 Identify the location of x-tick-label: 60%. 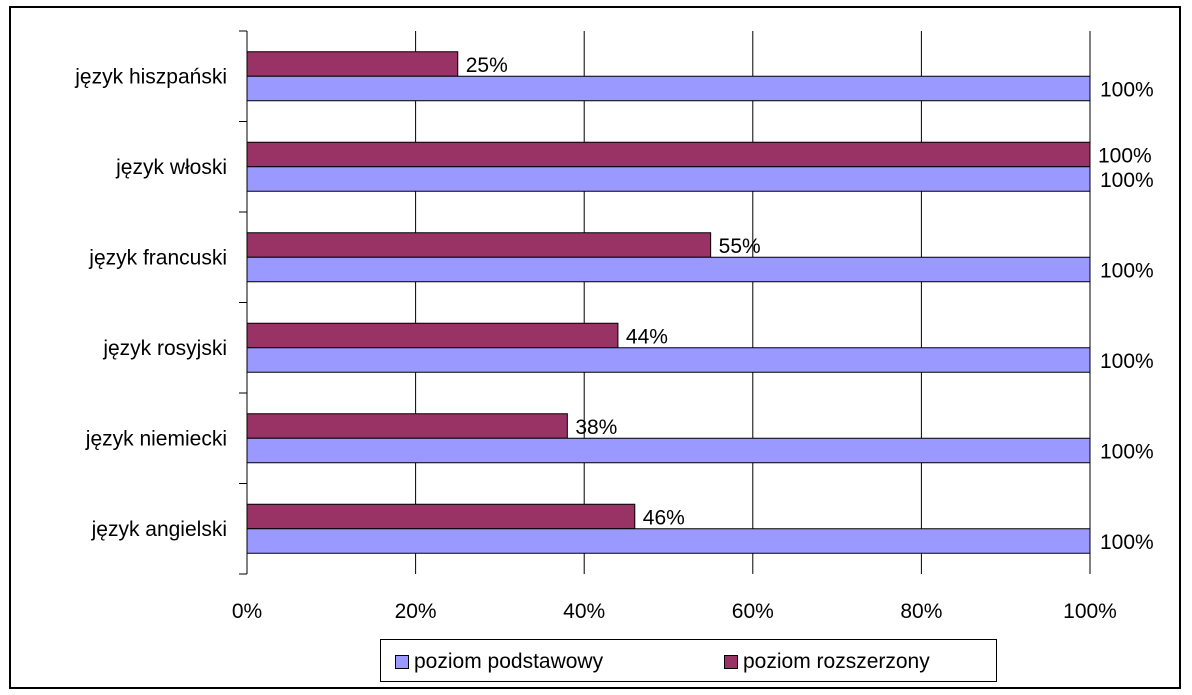
(753, 611).